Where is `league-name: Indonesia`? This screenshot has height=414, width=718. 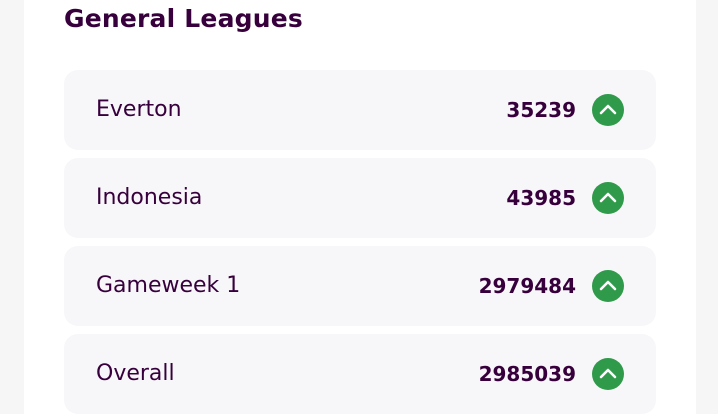
league-name: Indonesia is located at coordinates (149, 197).